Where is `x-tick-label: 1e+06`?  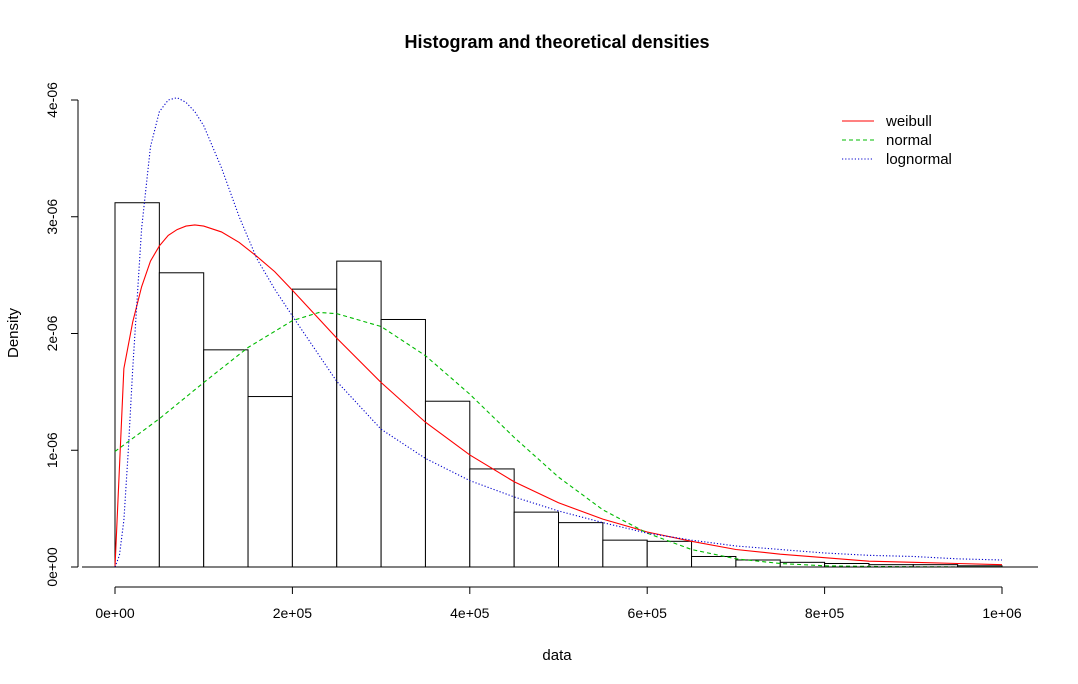
x-tick-label: 1e+06 is located at coordinates (1002, 613).